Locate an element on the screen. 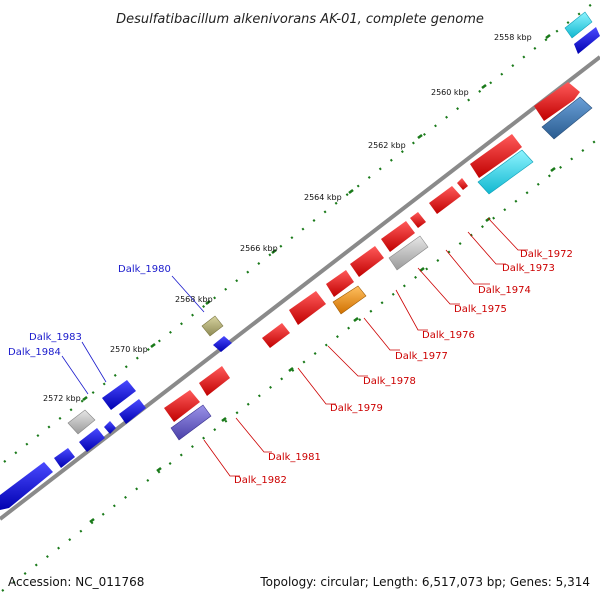 The image size is (600, 600). gene-label-dalk-1983: Dalk_1983 is located at coordinates (55, 337).